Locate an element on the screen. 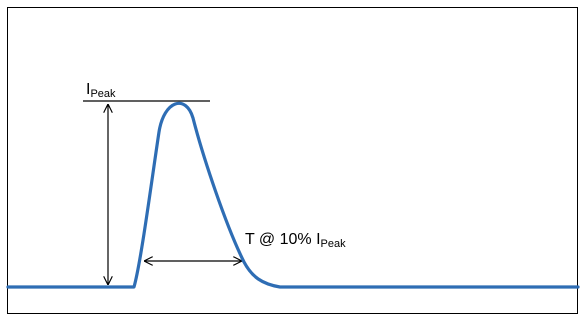  pulse-width-label: T @ 10% IPeak is located at coordinates (295, 240).